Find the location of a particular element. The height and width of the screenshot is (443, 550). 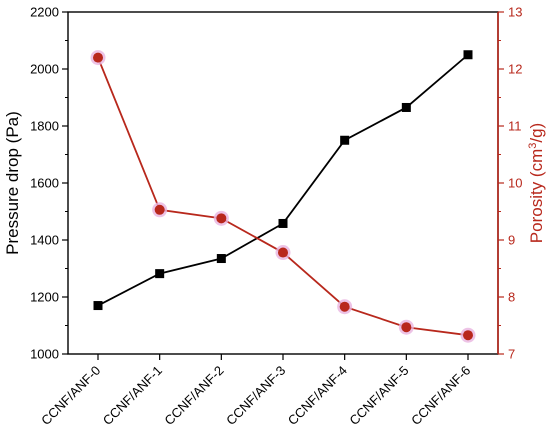

x-tick-label: CCNF/ANF-3 is located at coordinates (255, 395).